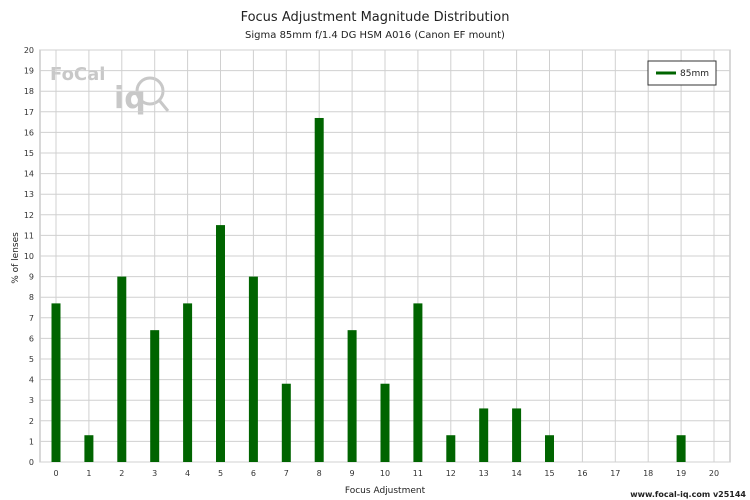 Image resolution: width=750 pixels, height=500 pixels. I want to click on x-axis-title: Focus Adjustment, so click(385, 491).